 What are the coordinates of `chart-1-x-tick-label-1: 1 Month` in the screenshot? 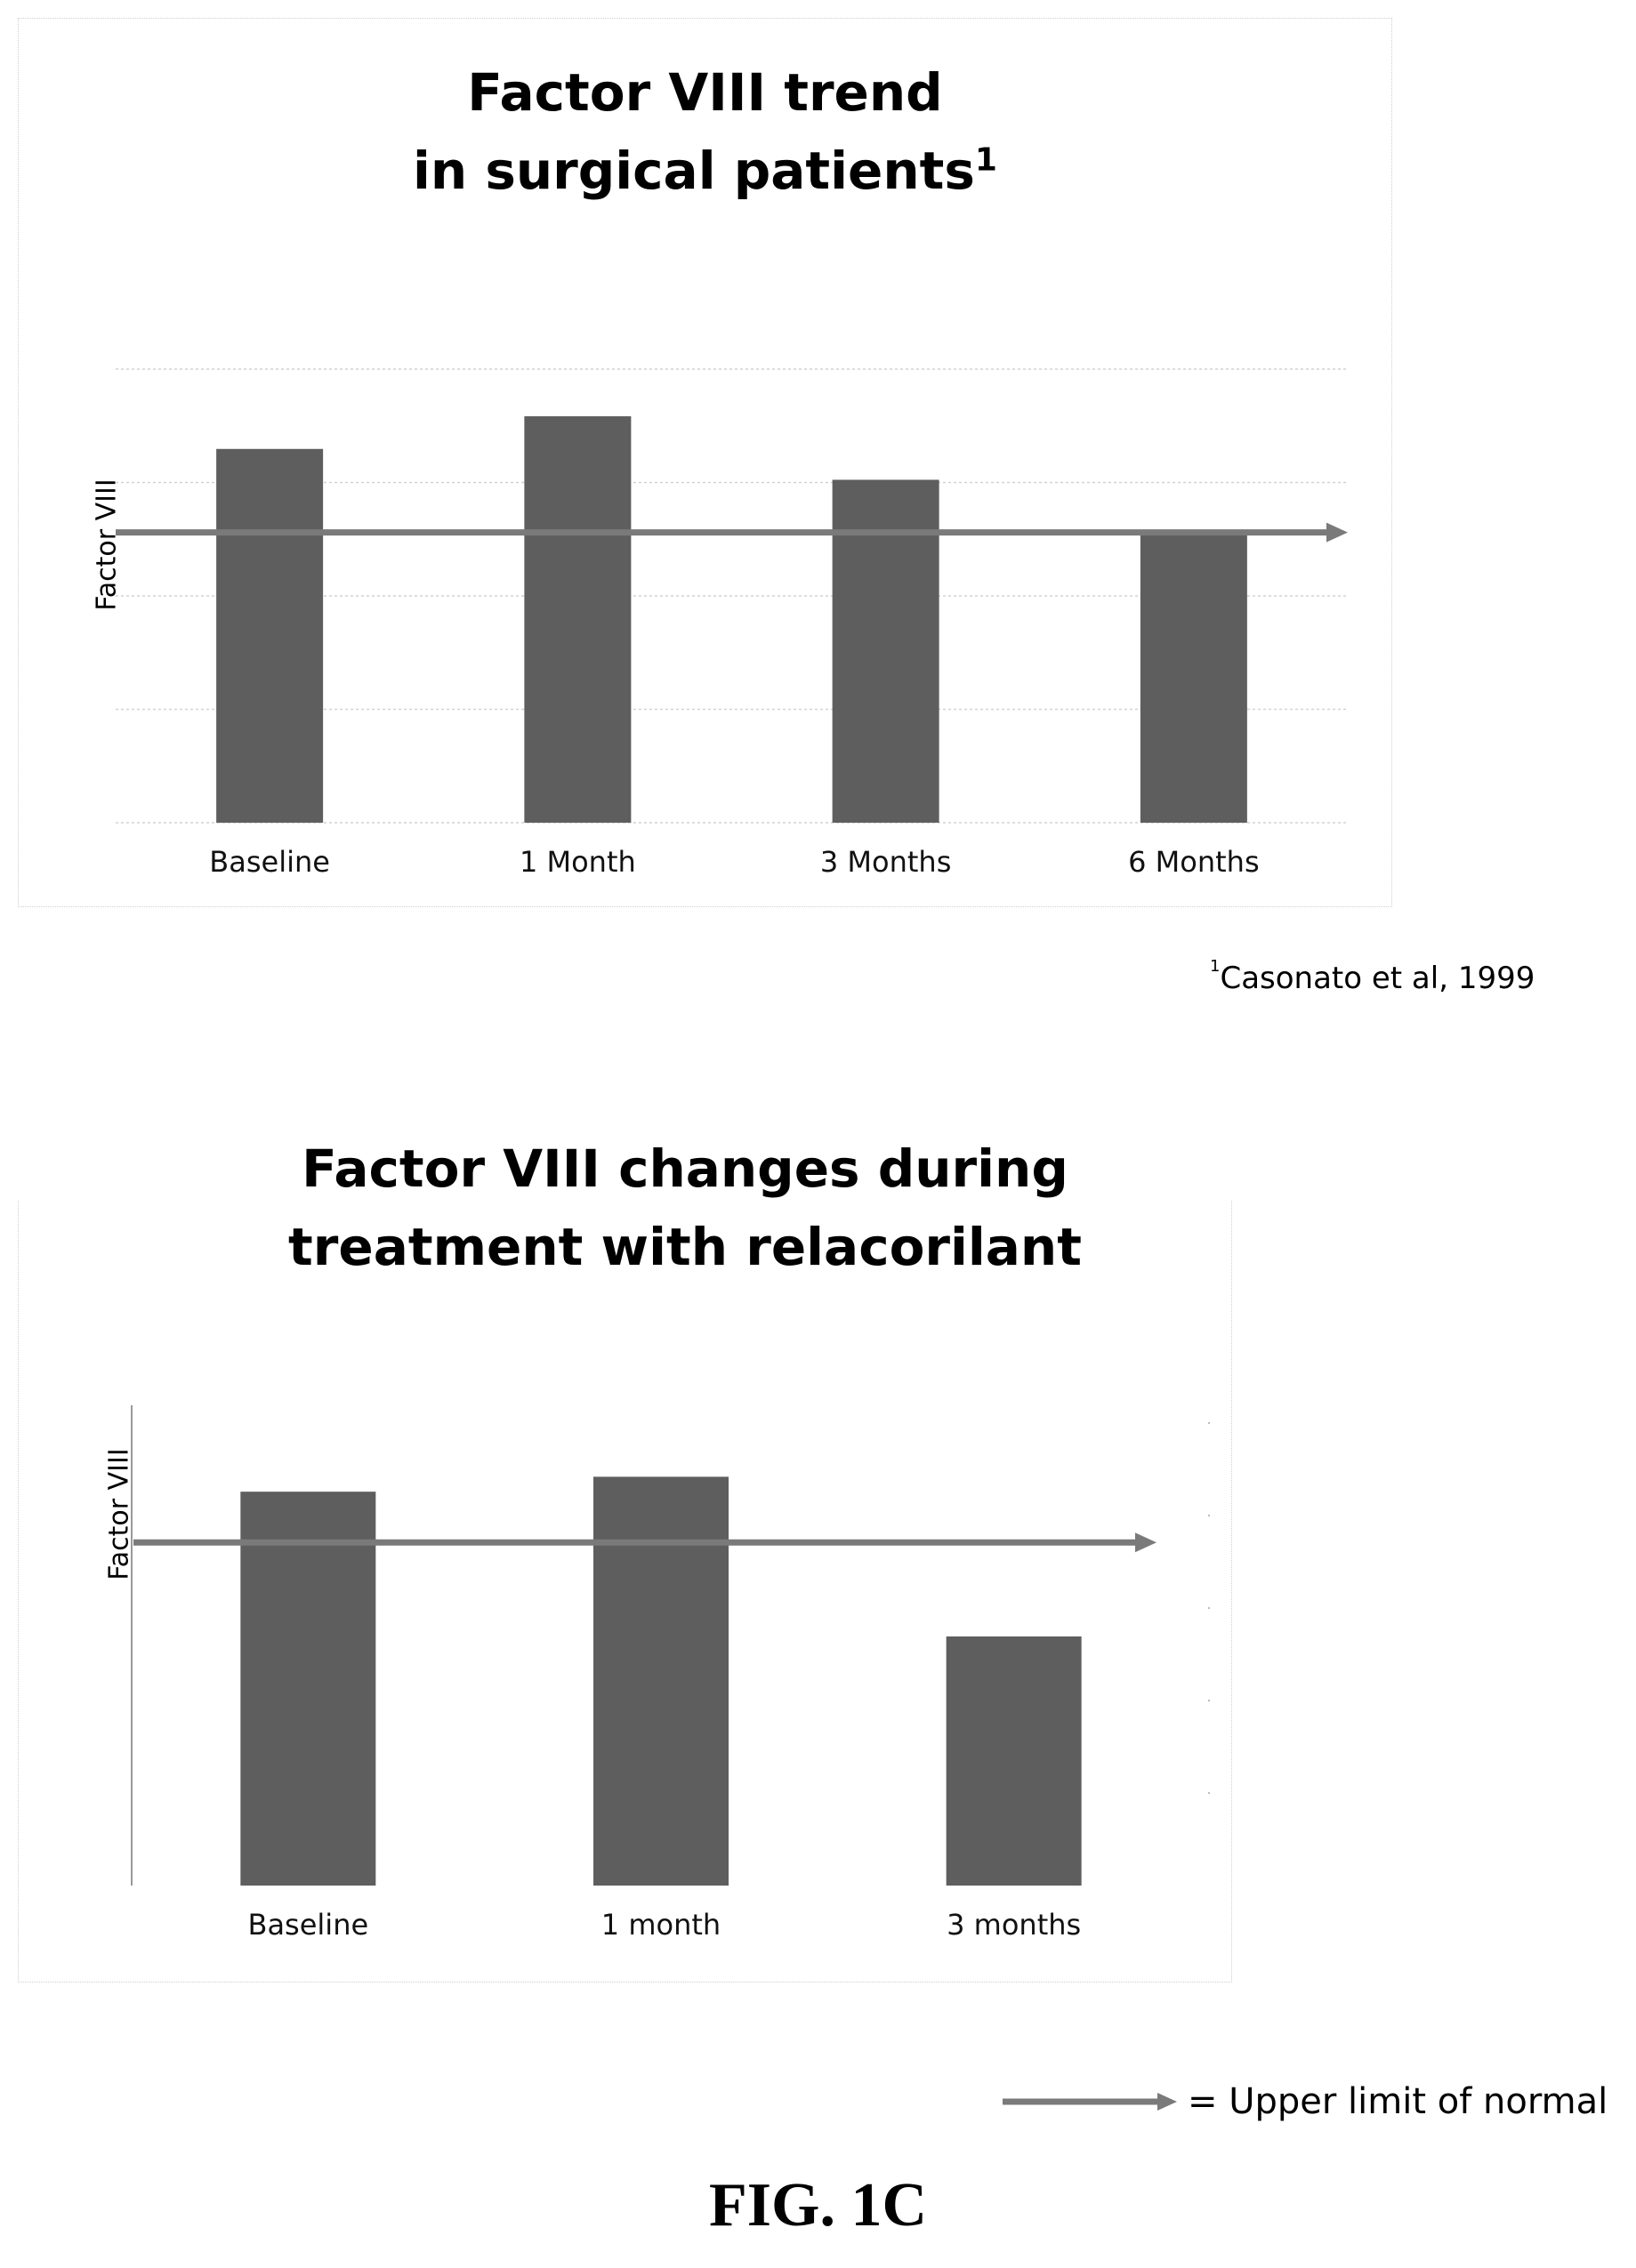 It's located at (578, 862).